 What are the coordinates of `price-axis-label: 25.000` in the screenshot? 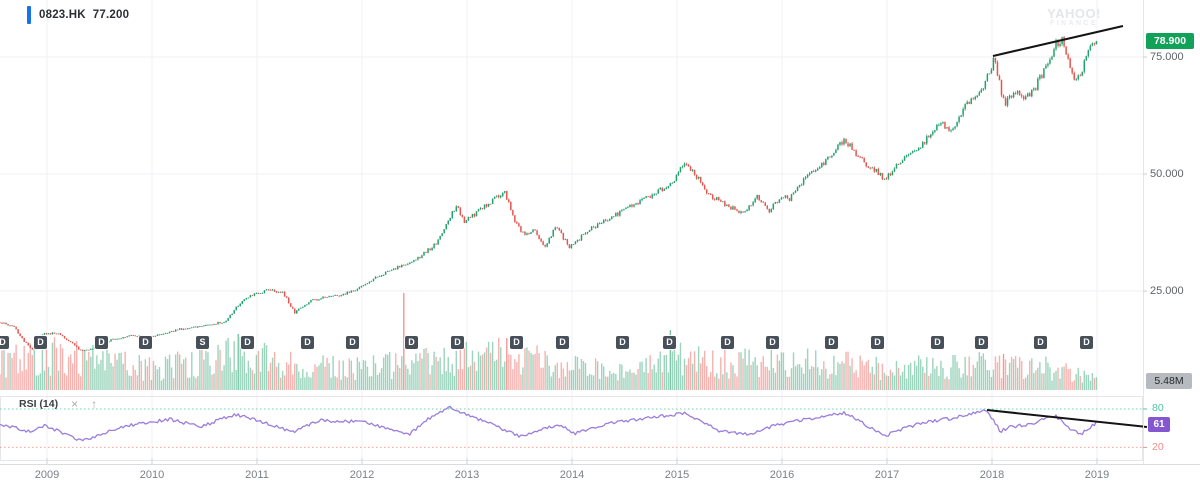 It's located at (1167, 291).